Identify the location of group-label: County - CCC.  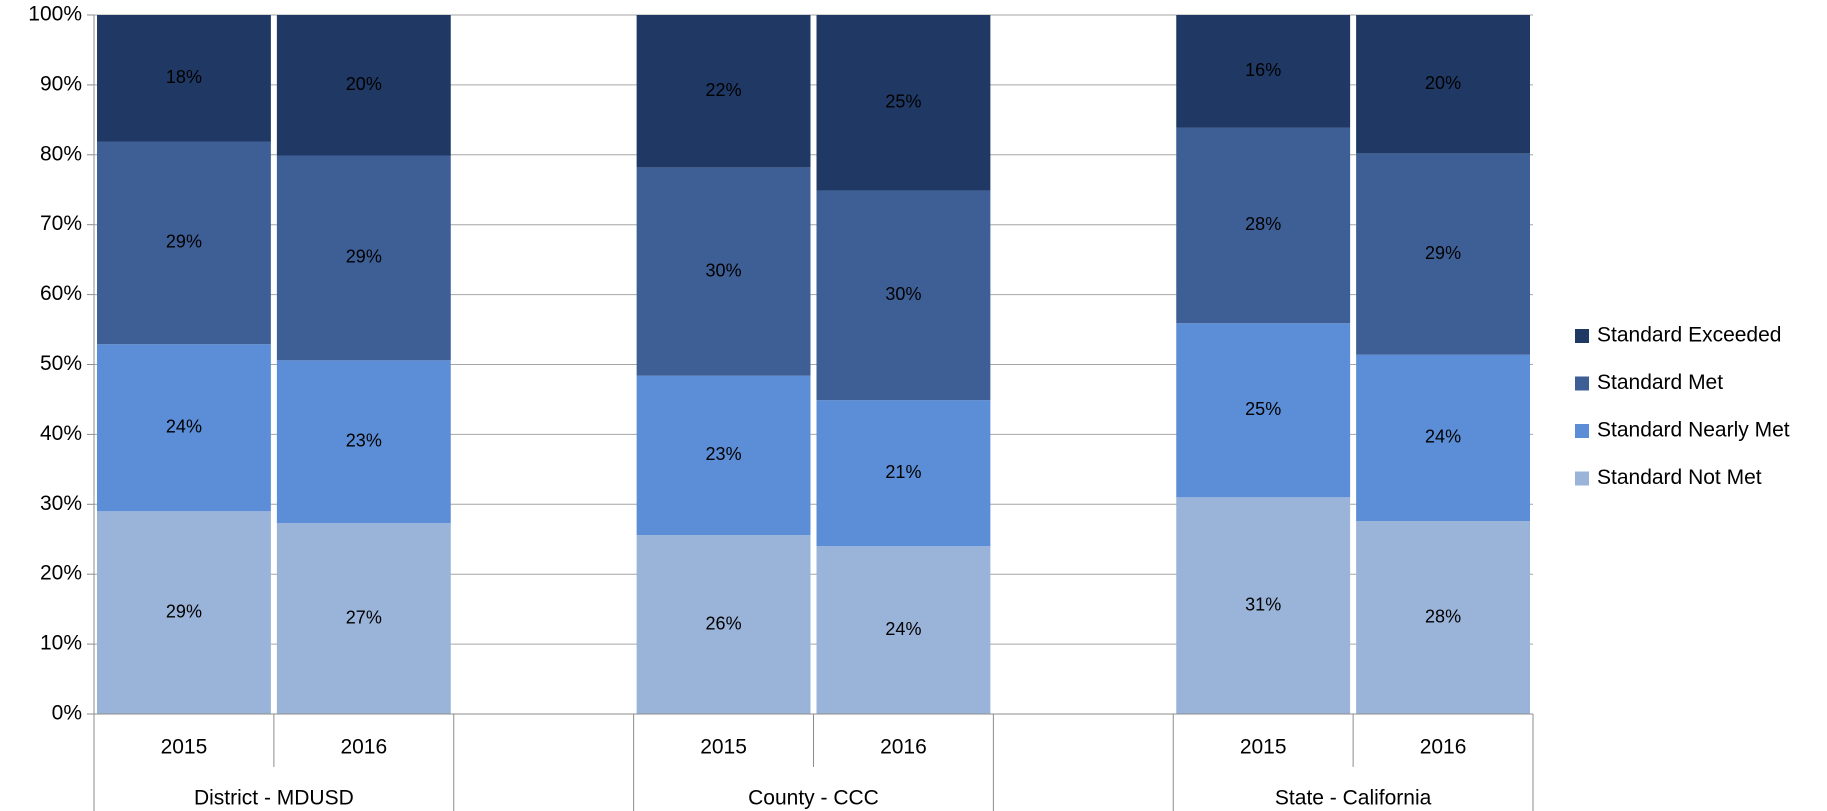
(813, 798).